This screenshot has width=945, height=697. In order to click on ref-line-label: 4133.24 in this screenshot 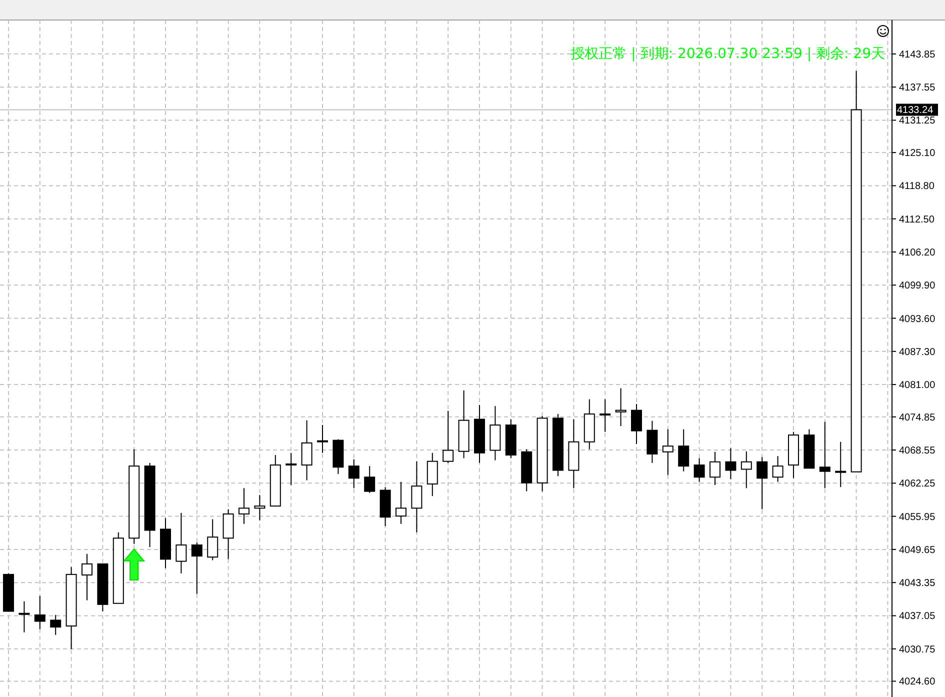, I will do `click(915, 110)`.